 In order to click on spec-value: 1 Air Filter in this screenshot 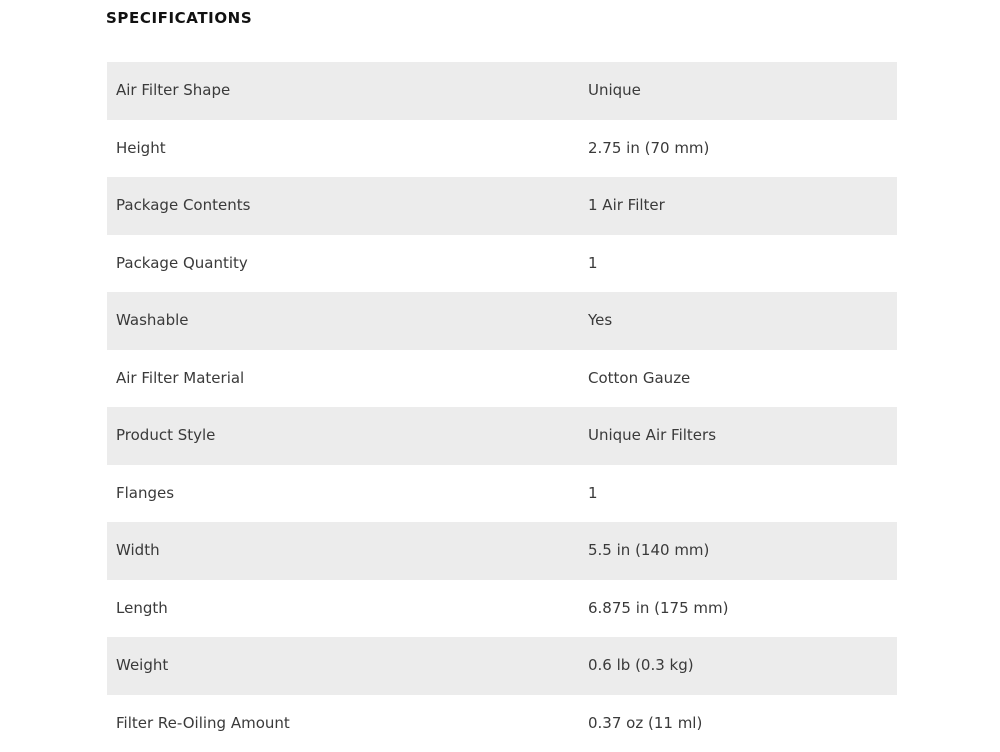, I will do `click(626, 206)`.